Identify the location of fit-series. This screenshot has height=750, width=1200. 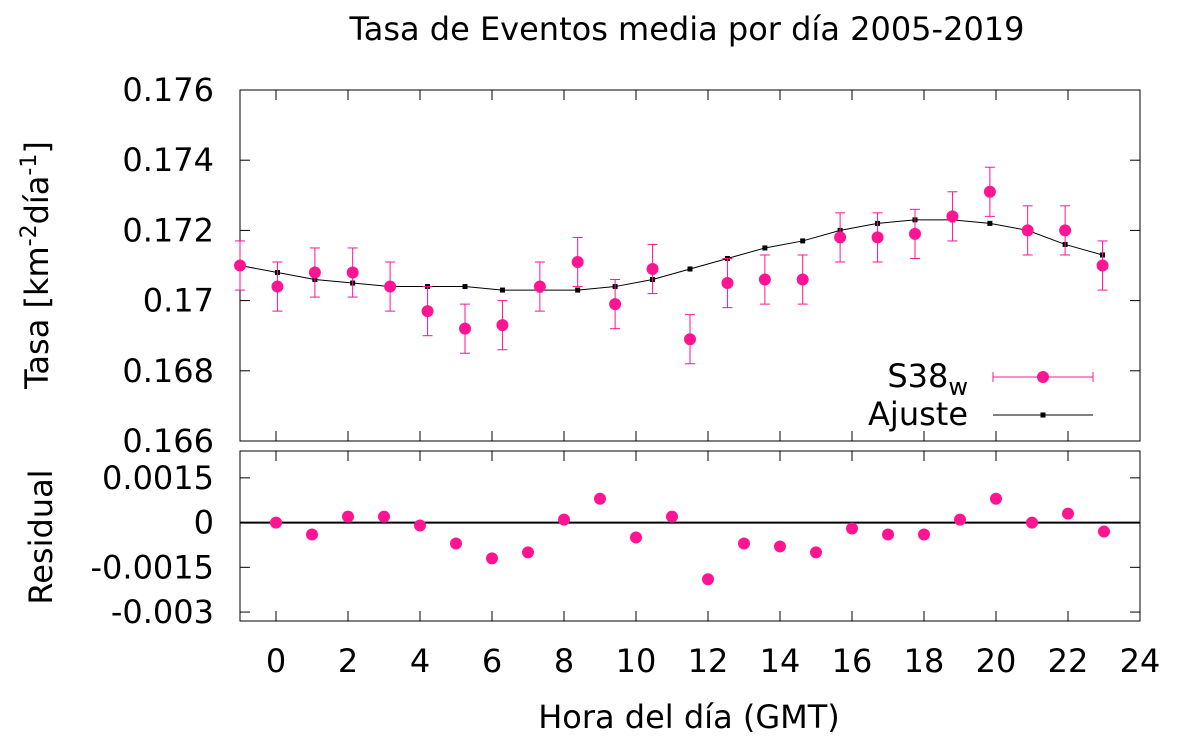
(671, 255).